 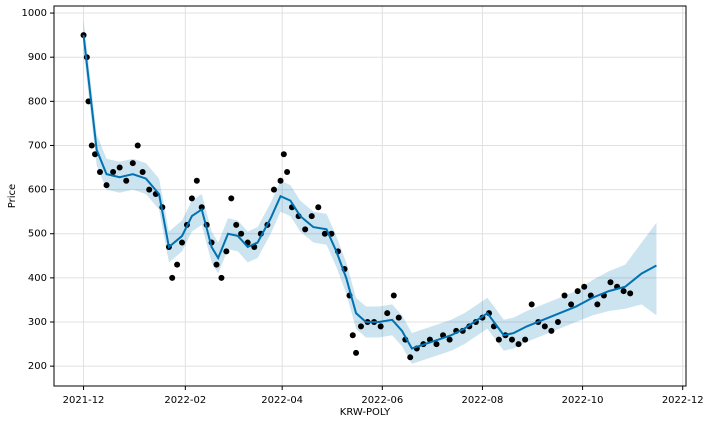 What do you see at coordinates (37, 57) in the screenshot?
I see `y-tick-label: 900` at bounding box center [37, 57].